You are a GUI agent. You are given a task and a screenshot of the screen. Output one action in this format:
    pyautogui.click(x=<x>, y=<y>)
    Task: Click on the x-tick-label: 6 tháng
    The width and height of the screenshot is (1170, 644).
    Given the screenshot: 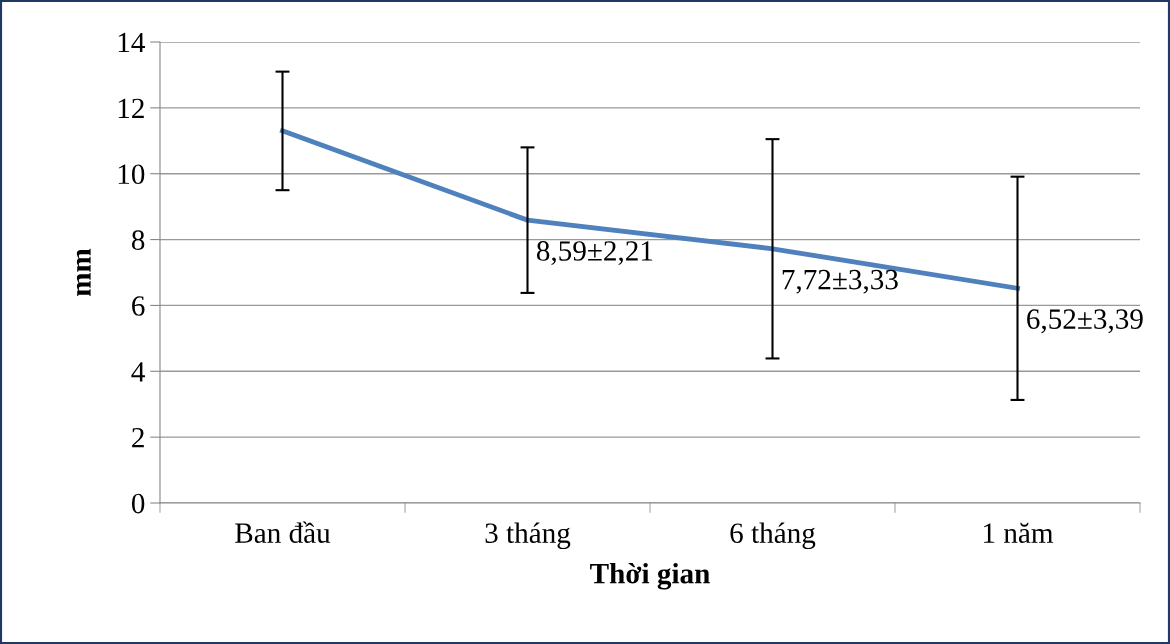 What is the action you would take?
    pyautogui.click(x=773, y=536)
    